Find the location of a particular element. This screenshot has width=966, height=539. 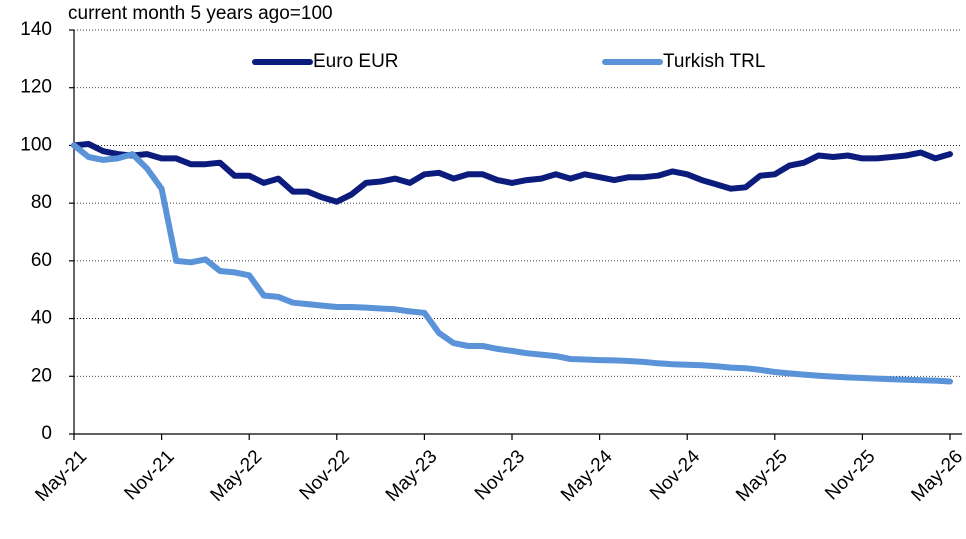

legend-label: Euro EUR is located at coordinates (356, 61).